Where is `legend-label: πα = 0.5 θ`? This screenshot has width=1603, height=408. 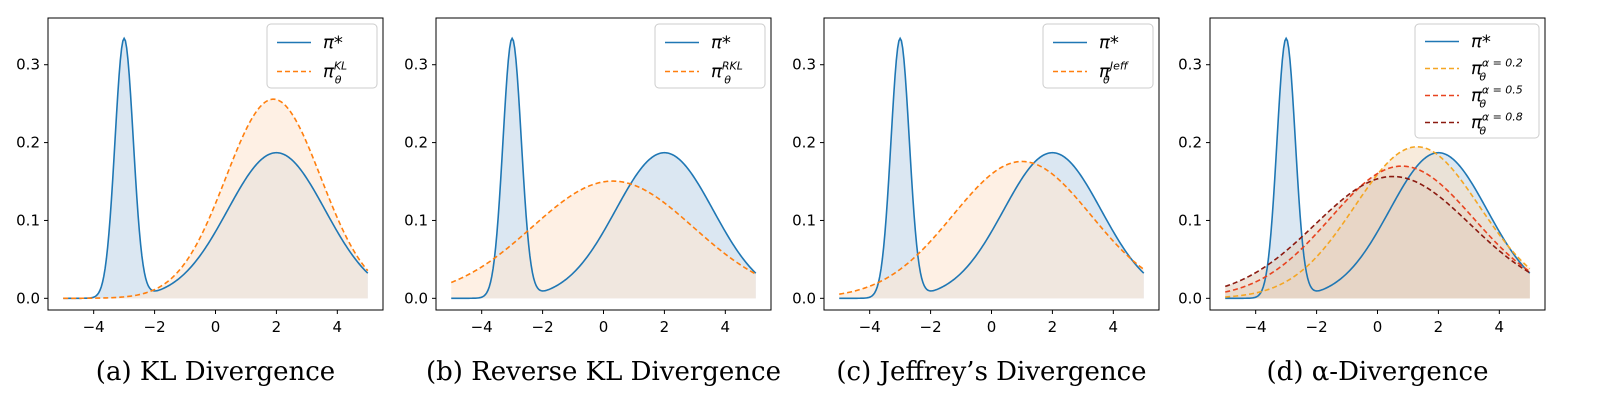
legend-label: πα = 0.5 θ is located at coordinates (1497, 97).